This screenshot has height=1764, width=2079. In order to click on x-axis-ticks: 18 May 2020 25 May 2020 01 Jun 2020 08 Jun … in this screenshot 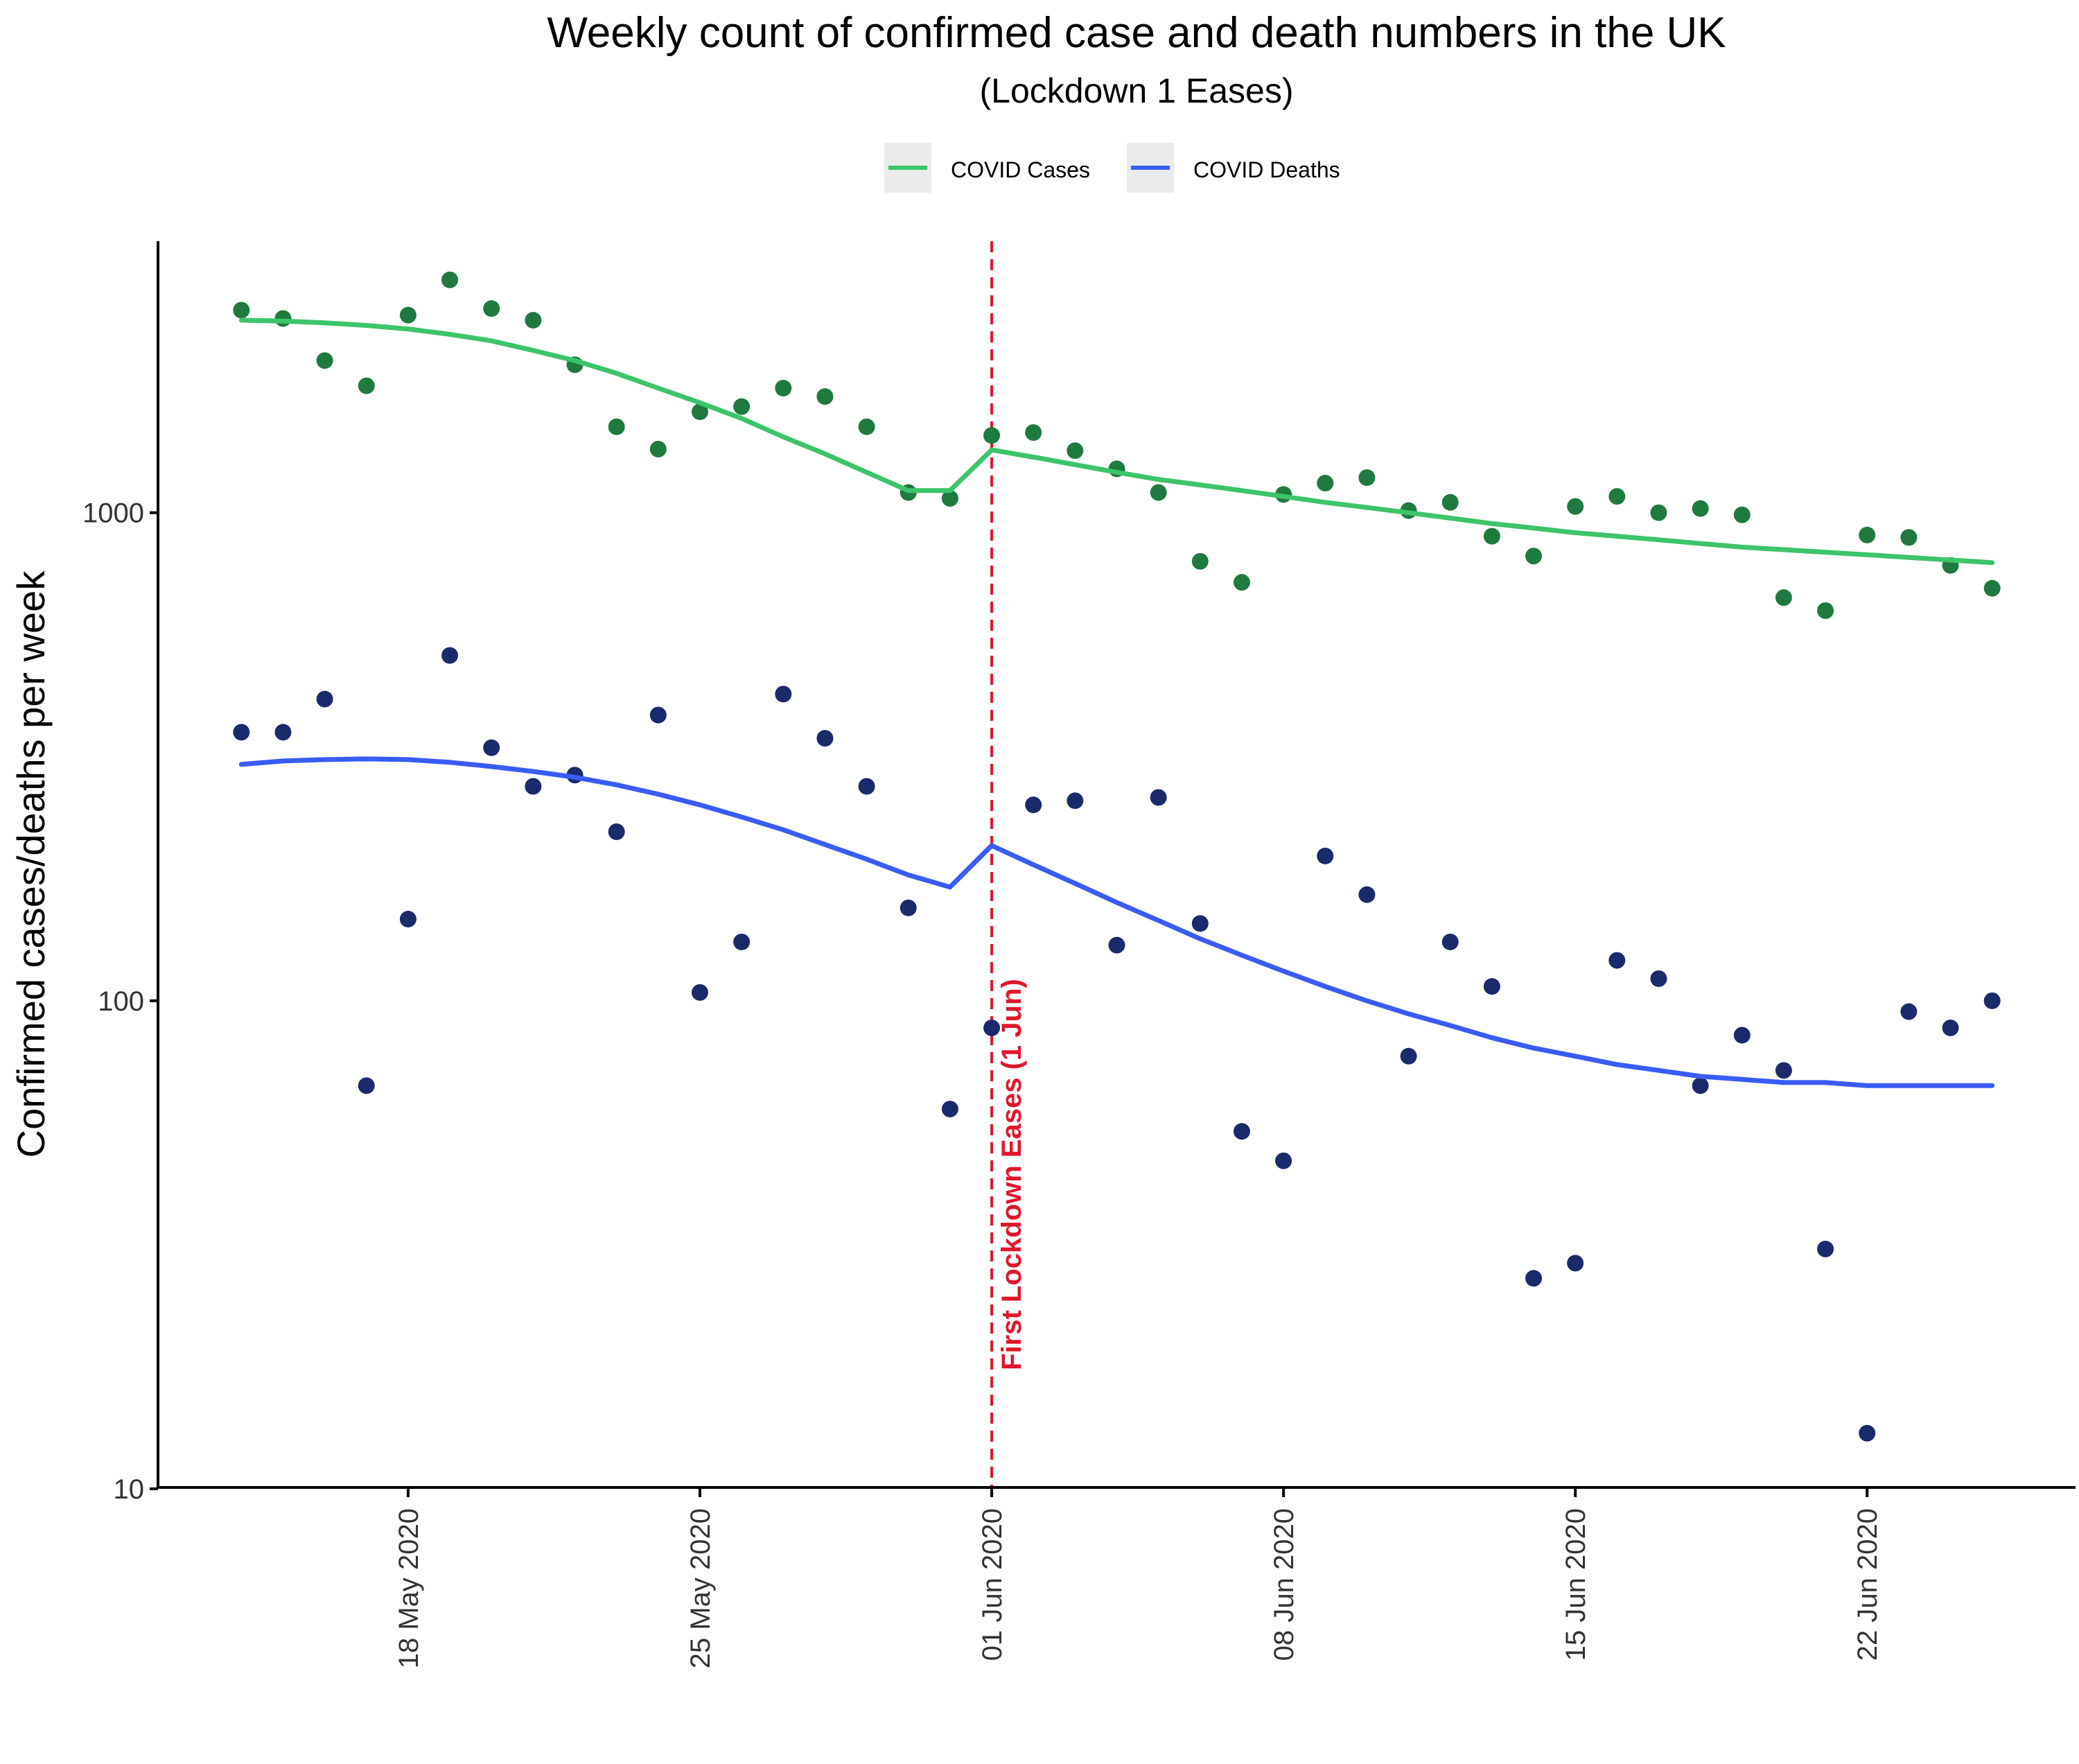, I will do `click(1138, 1577)`.